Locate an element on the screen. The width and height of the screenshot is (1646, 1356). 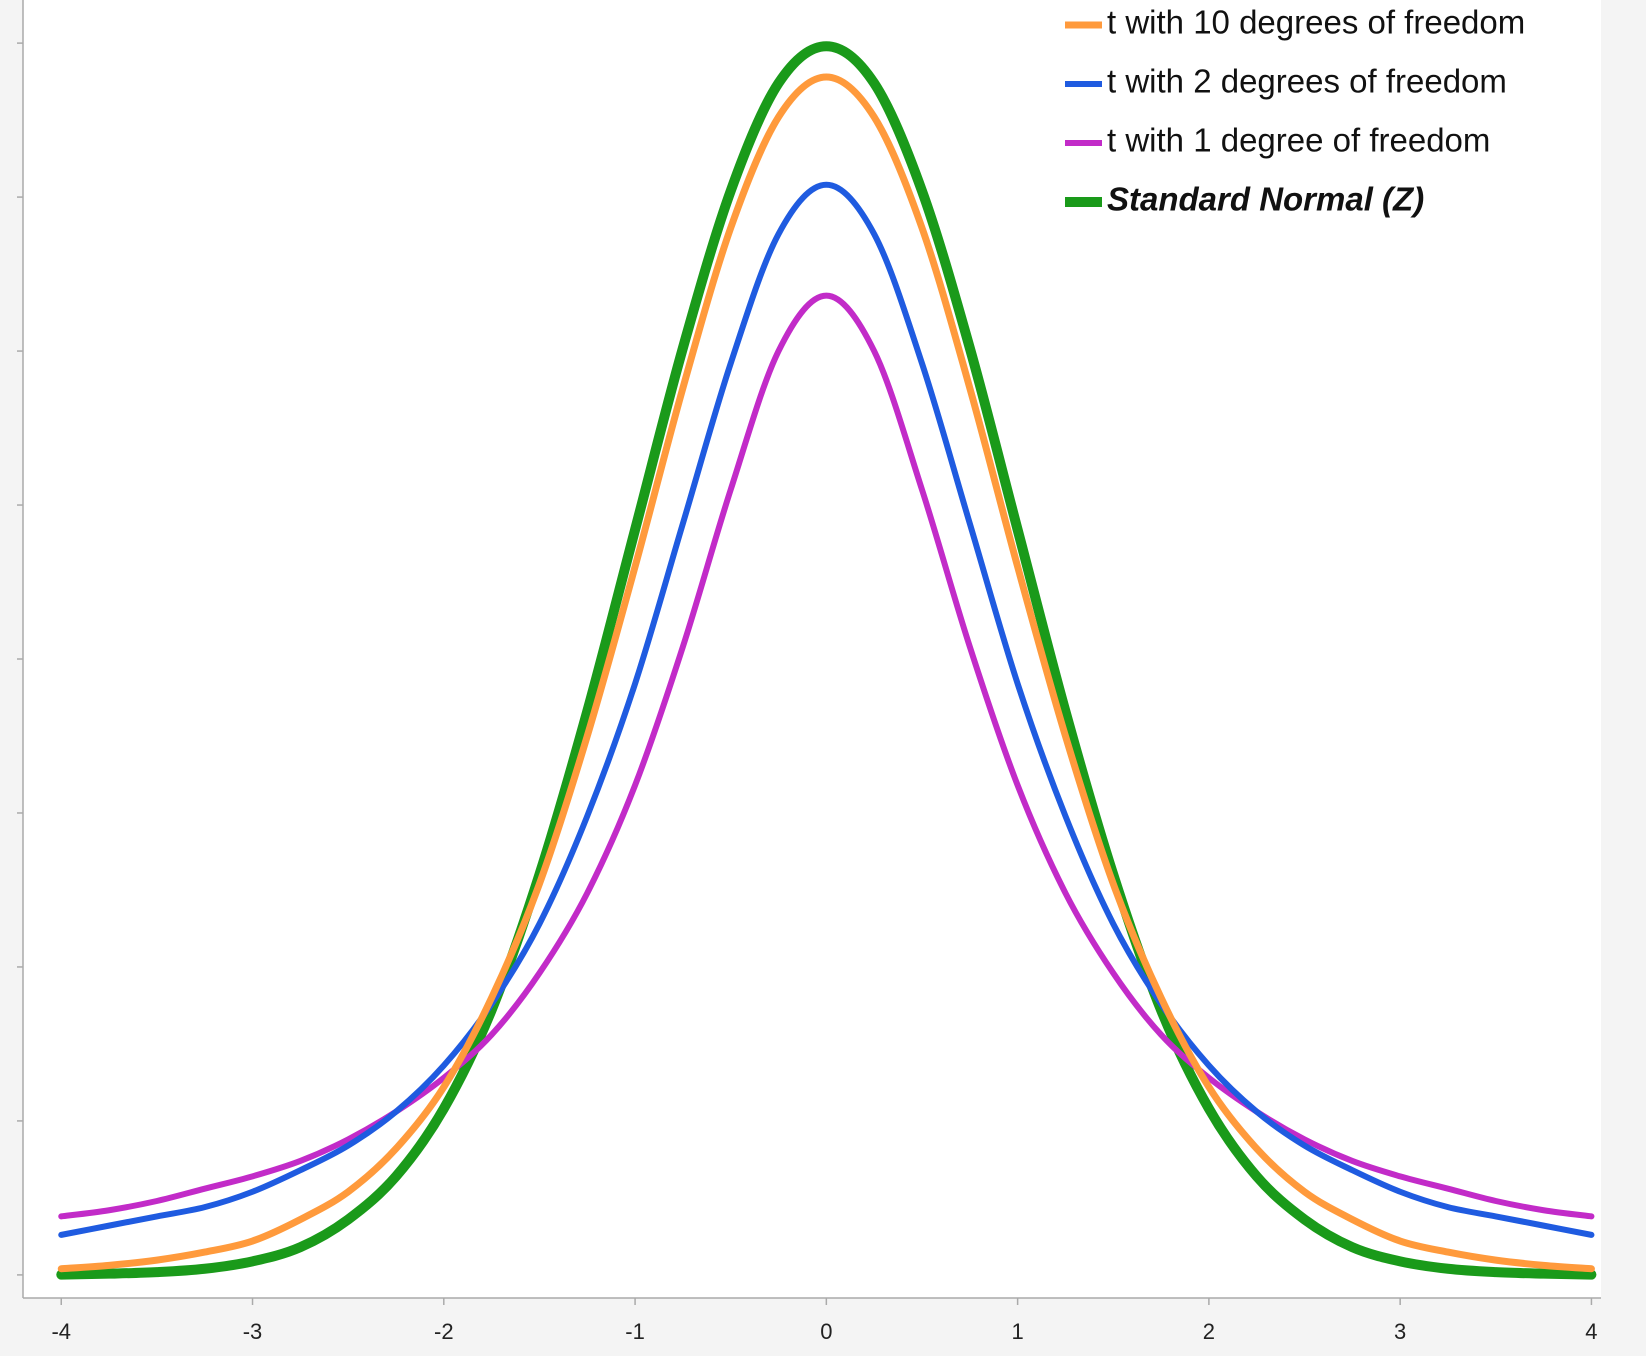
x-tick-label: -4 is located at coordinates (61, 1331).